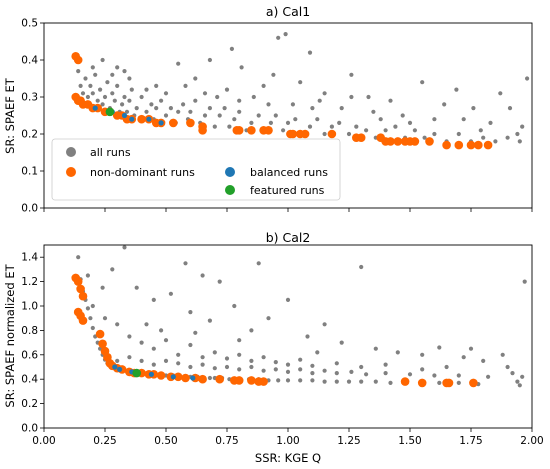 Image resolution: width=550 pixels, height=469 pixels. What do you see at coordinates (288, 237) in the screenshot?
I see `panel-b-title: b) Cal2` at bounding box center [288, 237].